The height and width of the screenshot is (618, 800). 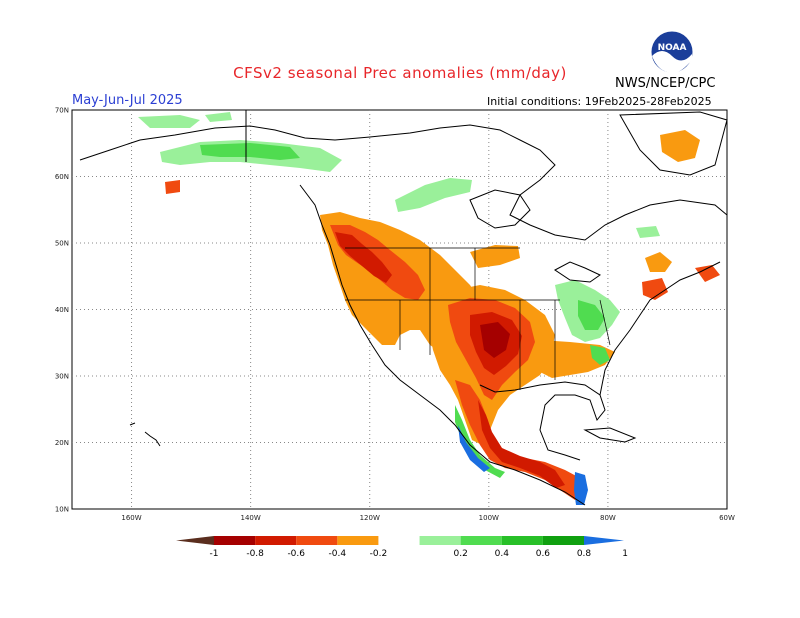 I want to click on extreme-dry-anomaly-texas, so click(x=495, y=340).